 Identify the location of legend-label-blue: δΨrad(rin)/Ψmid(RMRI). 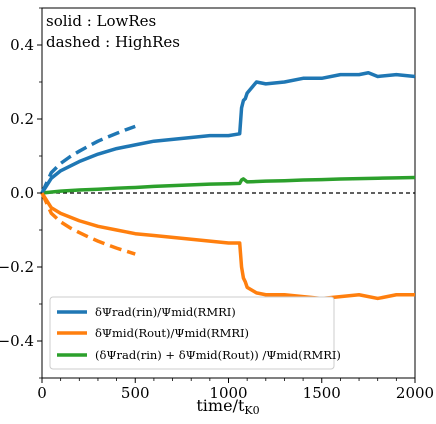
(165, 312).